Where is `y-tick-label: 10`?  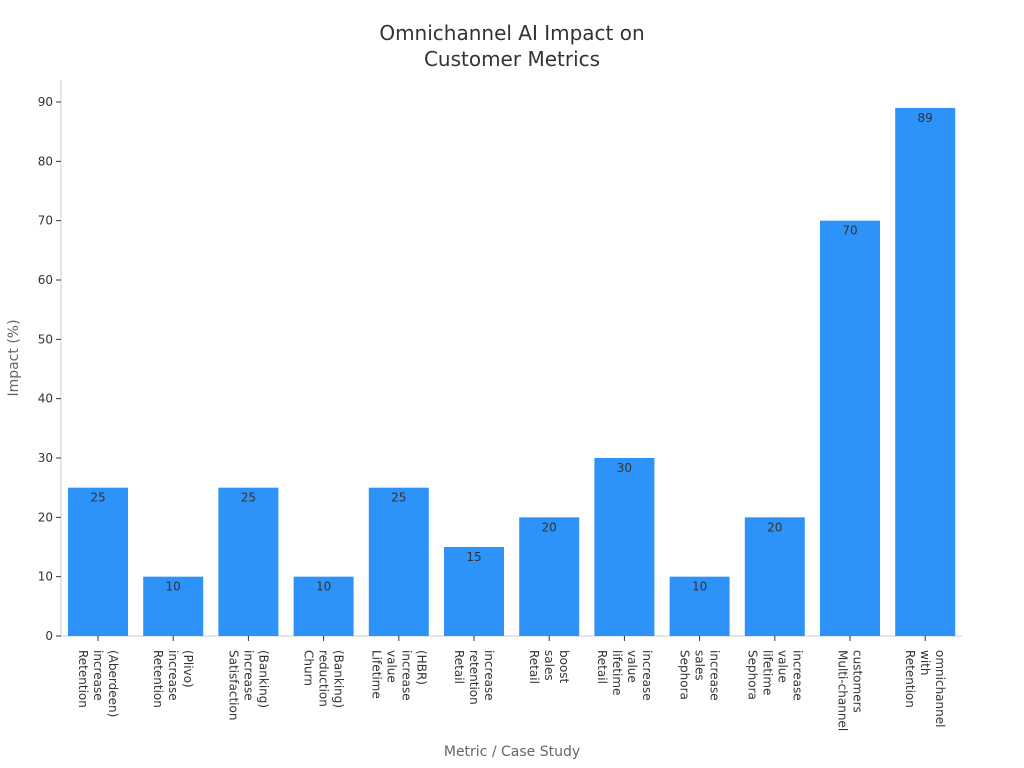 y-tick-label: 10 is located at coordinates (45, 577).